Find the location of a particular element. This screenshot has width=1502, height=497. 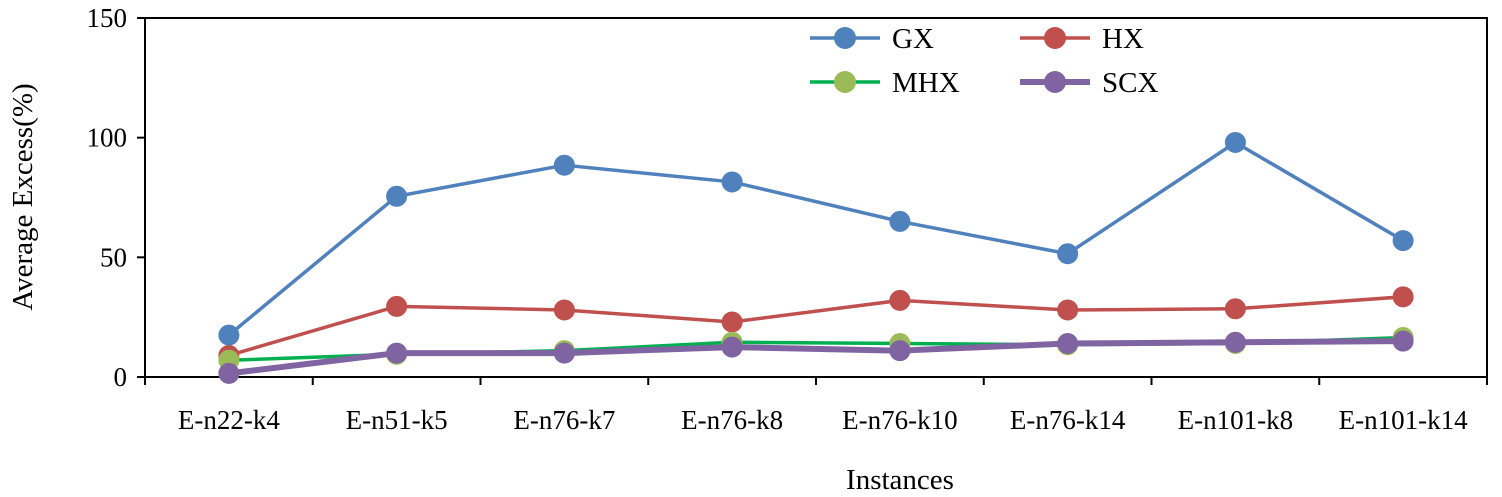

y-axis-ticks: 0 50 100 150 is located at coordinates (116, 197).